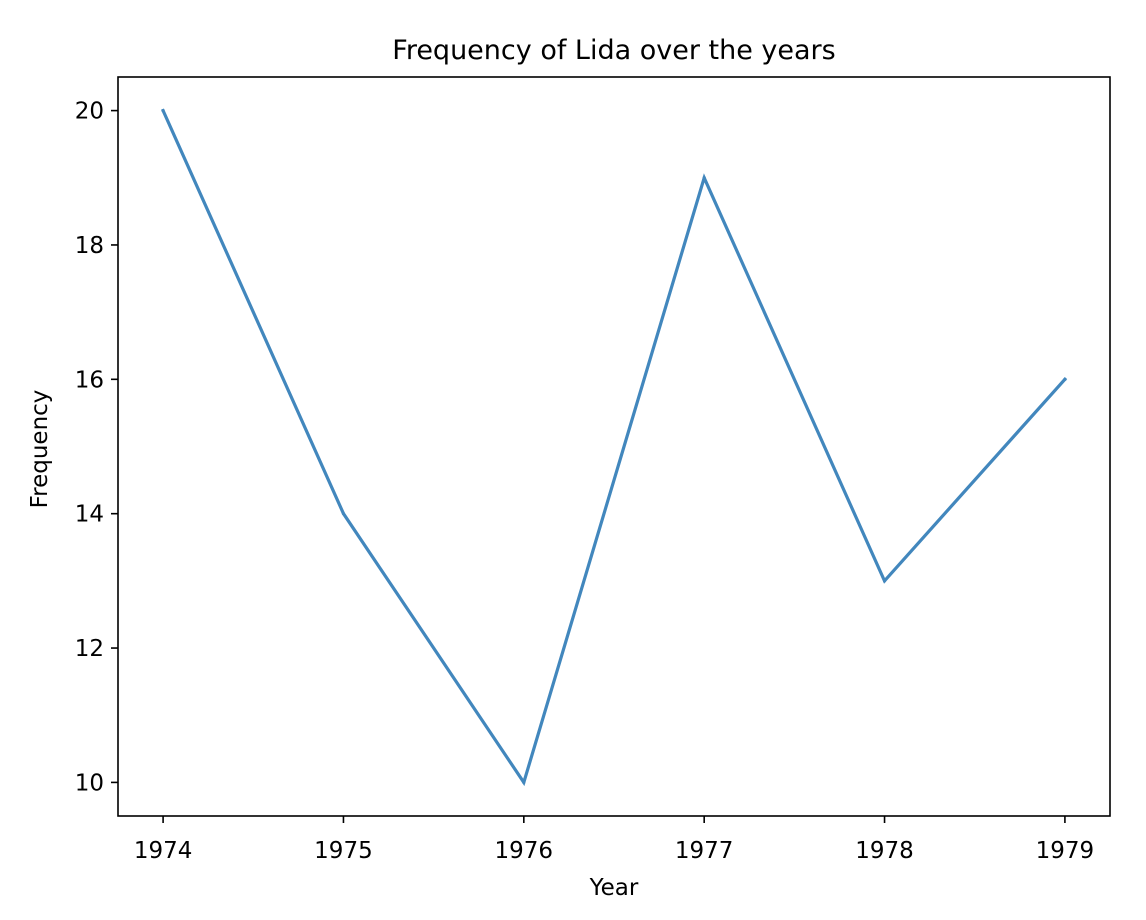 The image size is (1146, 920). What do you see at coordinates (96, 447) in the screenshot?
I see `y-axis: 10 12 14 16 18 20` at bounding box center [96, 447].